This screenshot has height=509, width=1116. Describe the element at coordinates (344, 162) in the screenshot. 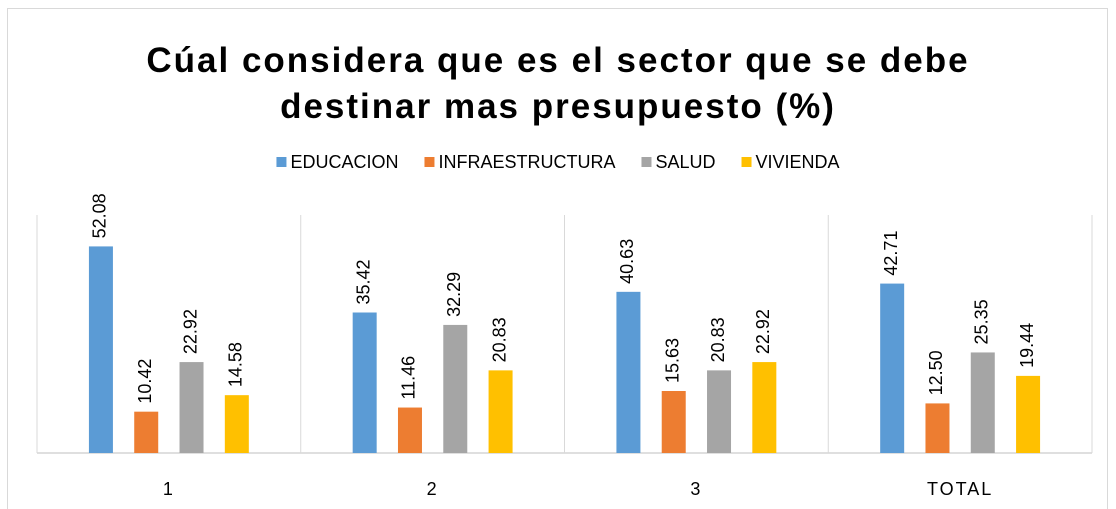

I see `legend-label: EDUCACION` at that location.